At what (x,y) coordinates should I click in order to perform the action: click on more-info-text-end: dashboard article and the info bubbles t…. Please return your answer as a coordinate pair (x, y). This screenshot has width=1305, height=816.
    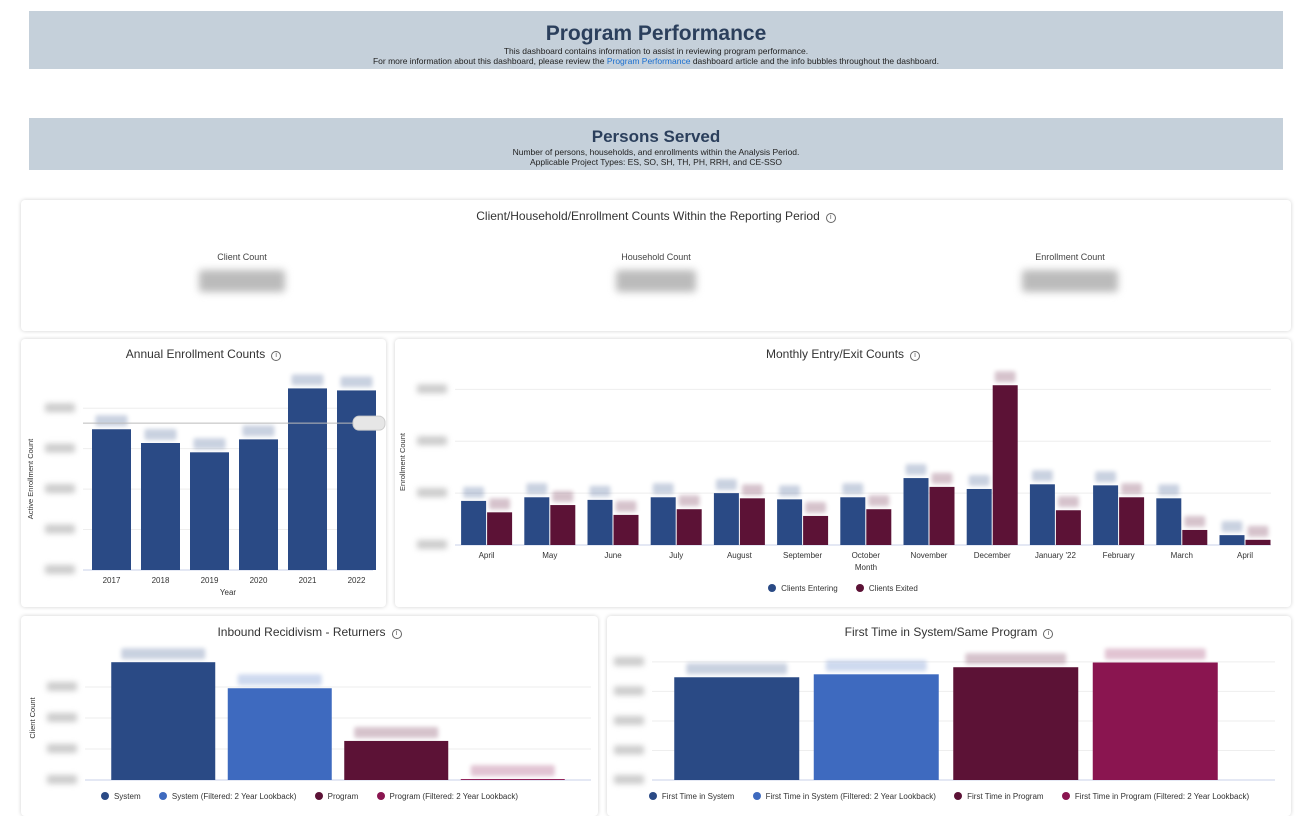
    Looking at the image, I should click on (815, 61).